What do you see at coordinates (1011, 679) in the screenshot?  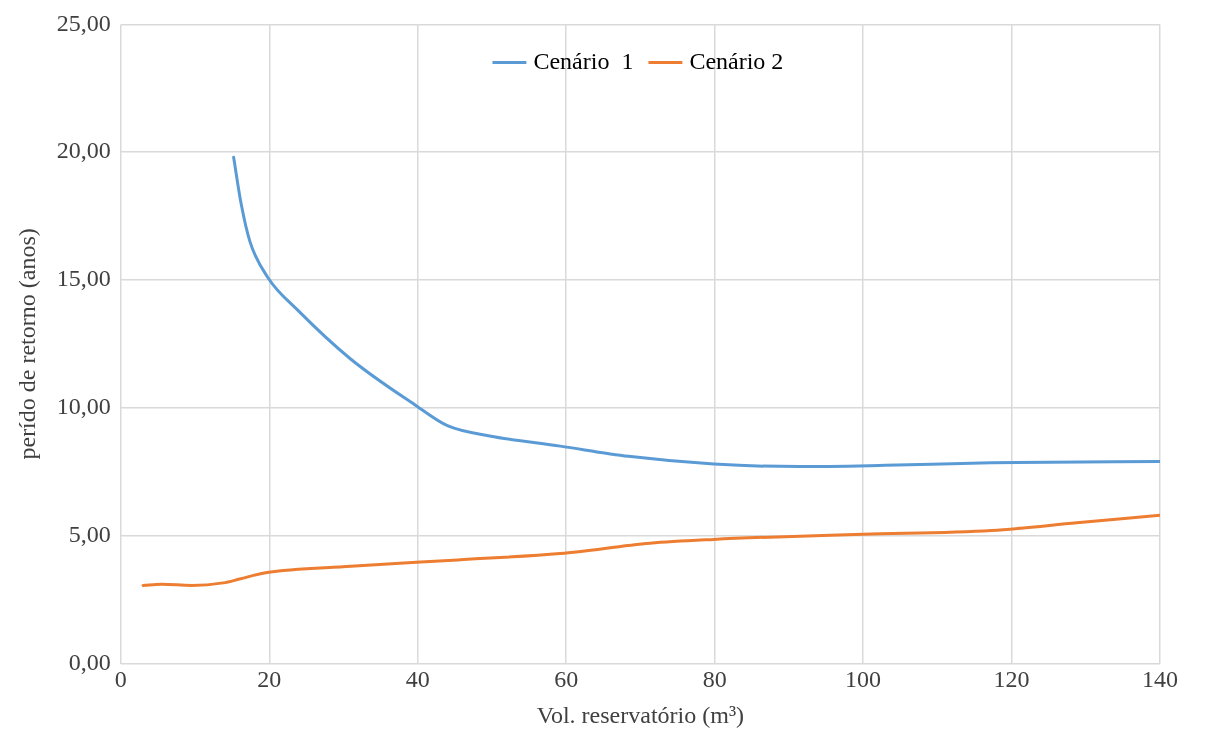 I see `x-tick-label: 120` at bounding box center [1011, 679].